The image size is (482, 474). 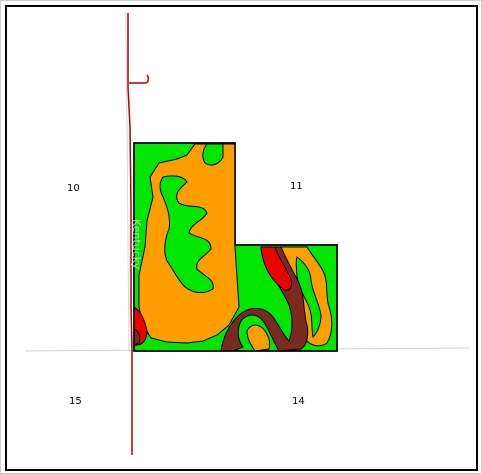 What do you see at coordinates (298, 401) in the screenshot?
I see `section-label-se: 14` at bounding box center [298, 401].